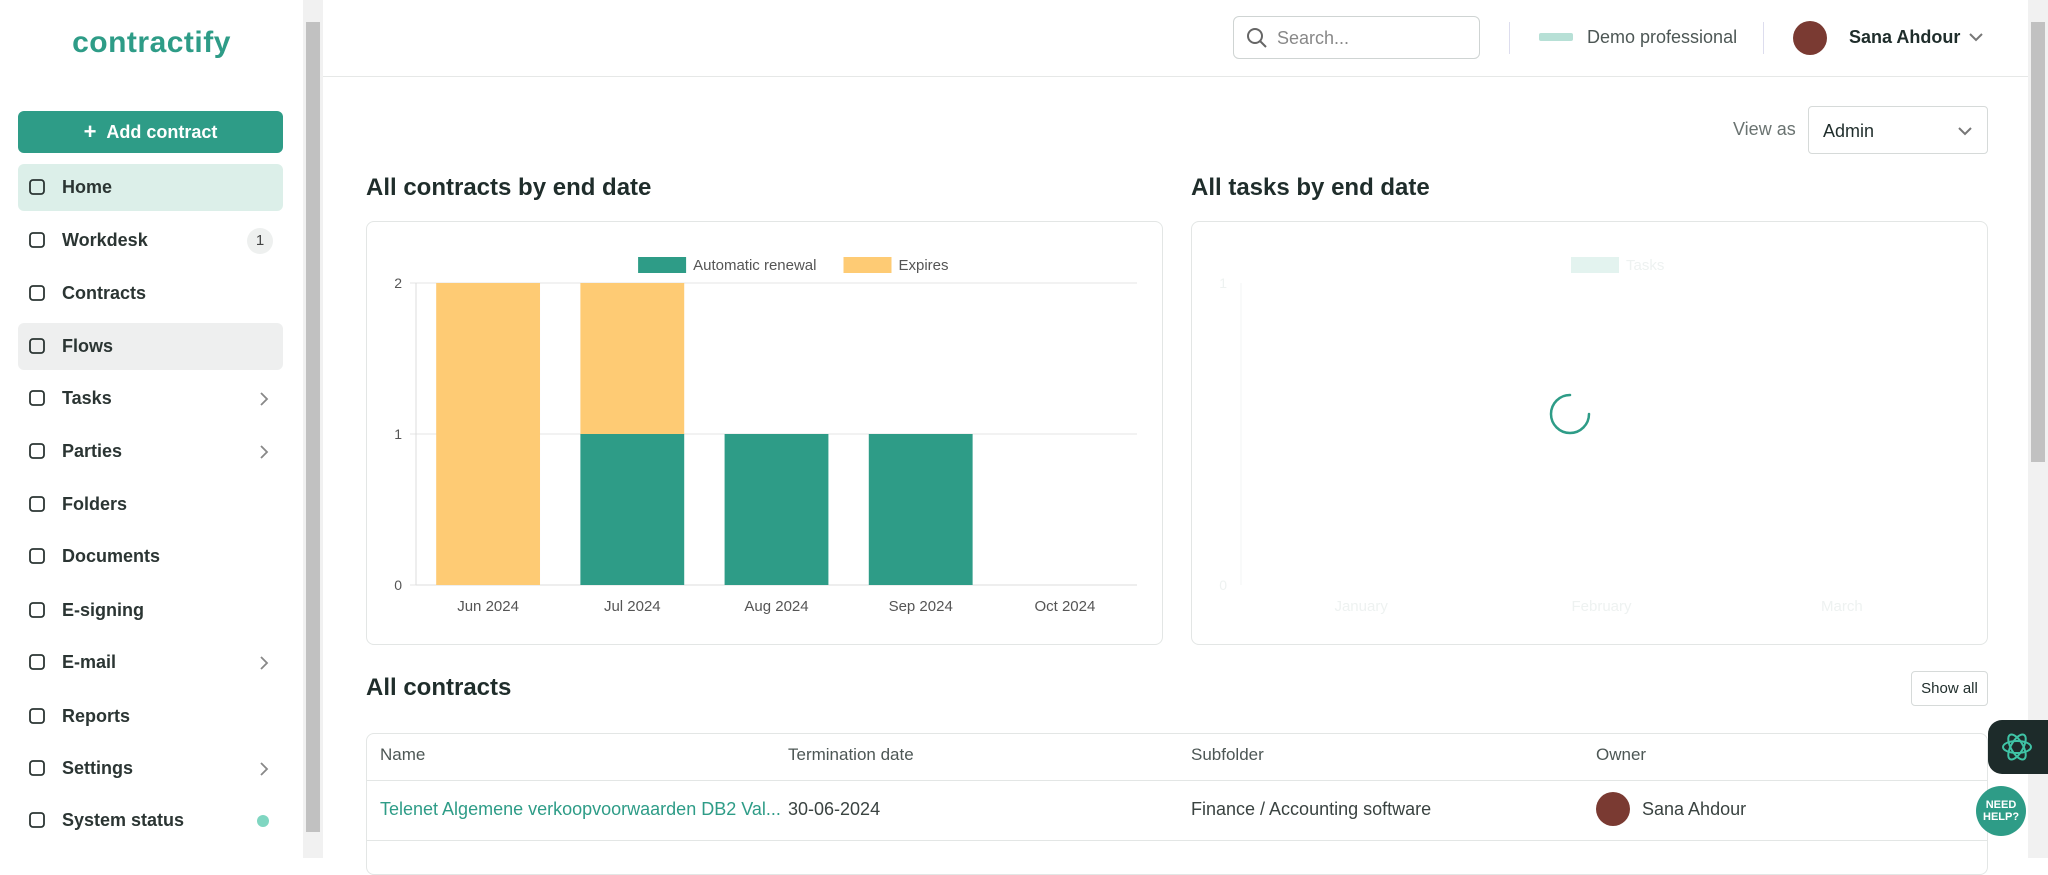  What do you see at coordinates (103, 610) in the screenshot?
I see `nav-label: E-signing` at bounding box center [103, 610].